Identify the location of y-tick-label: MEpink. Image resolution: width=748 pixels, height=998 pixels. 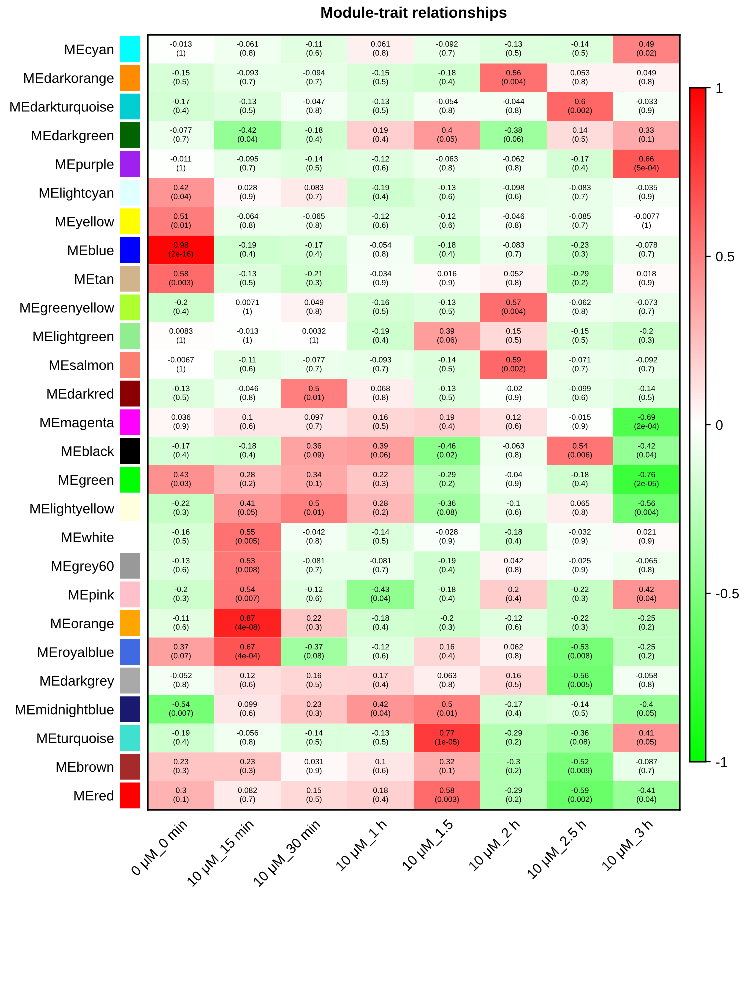
(91, 596).